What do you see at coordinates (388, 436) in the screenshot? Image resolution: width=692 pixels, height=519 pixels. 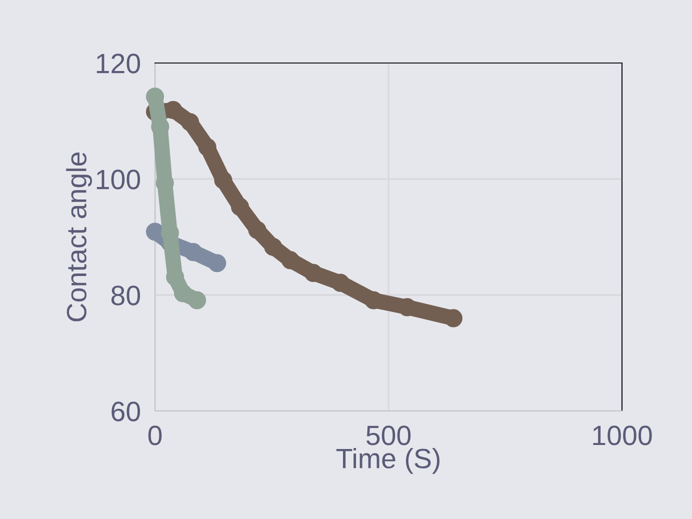 I see `x-tick-label: 500` at bounding box center [388, 436].